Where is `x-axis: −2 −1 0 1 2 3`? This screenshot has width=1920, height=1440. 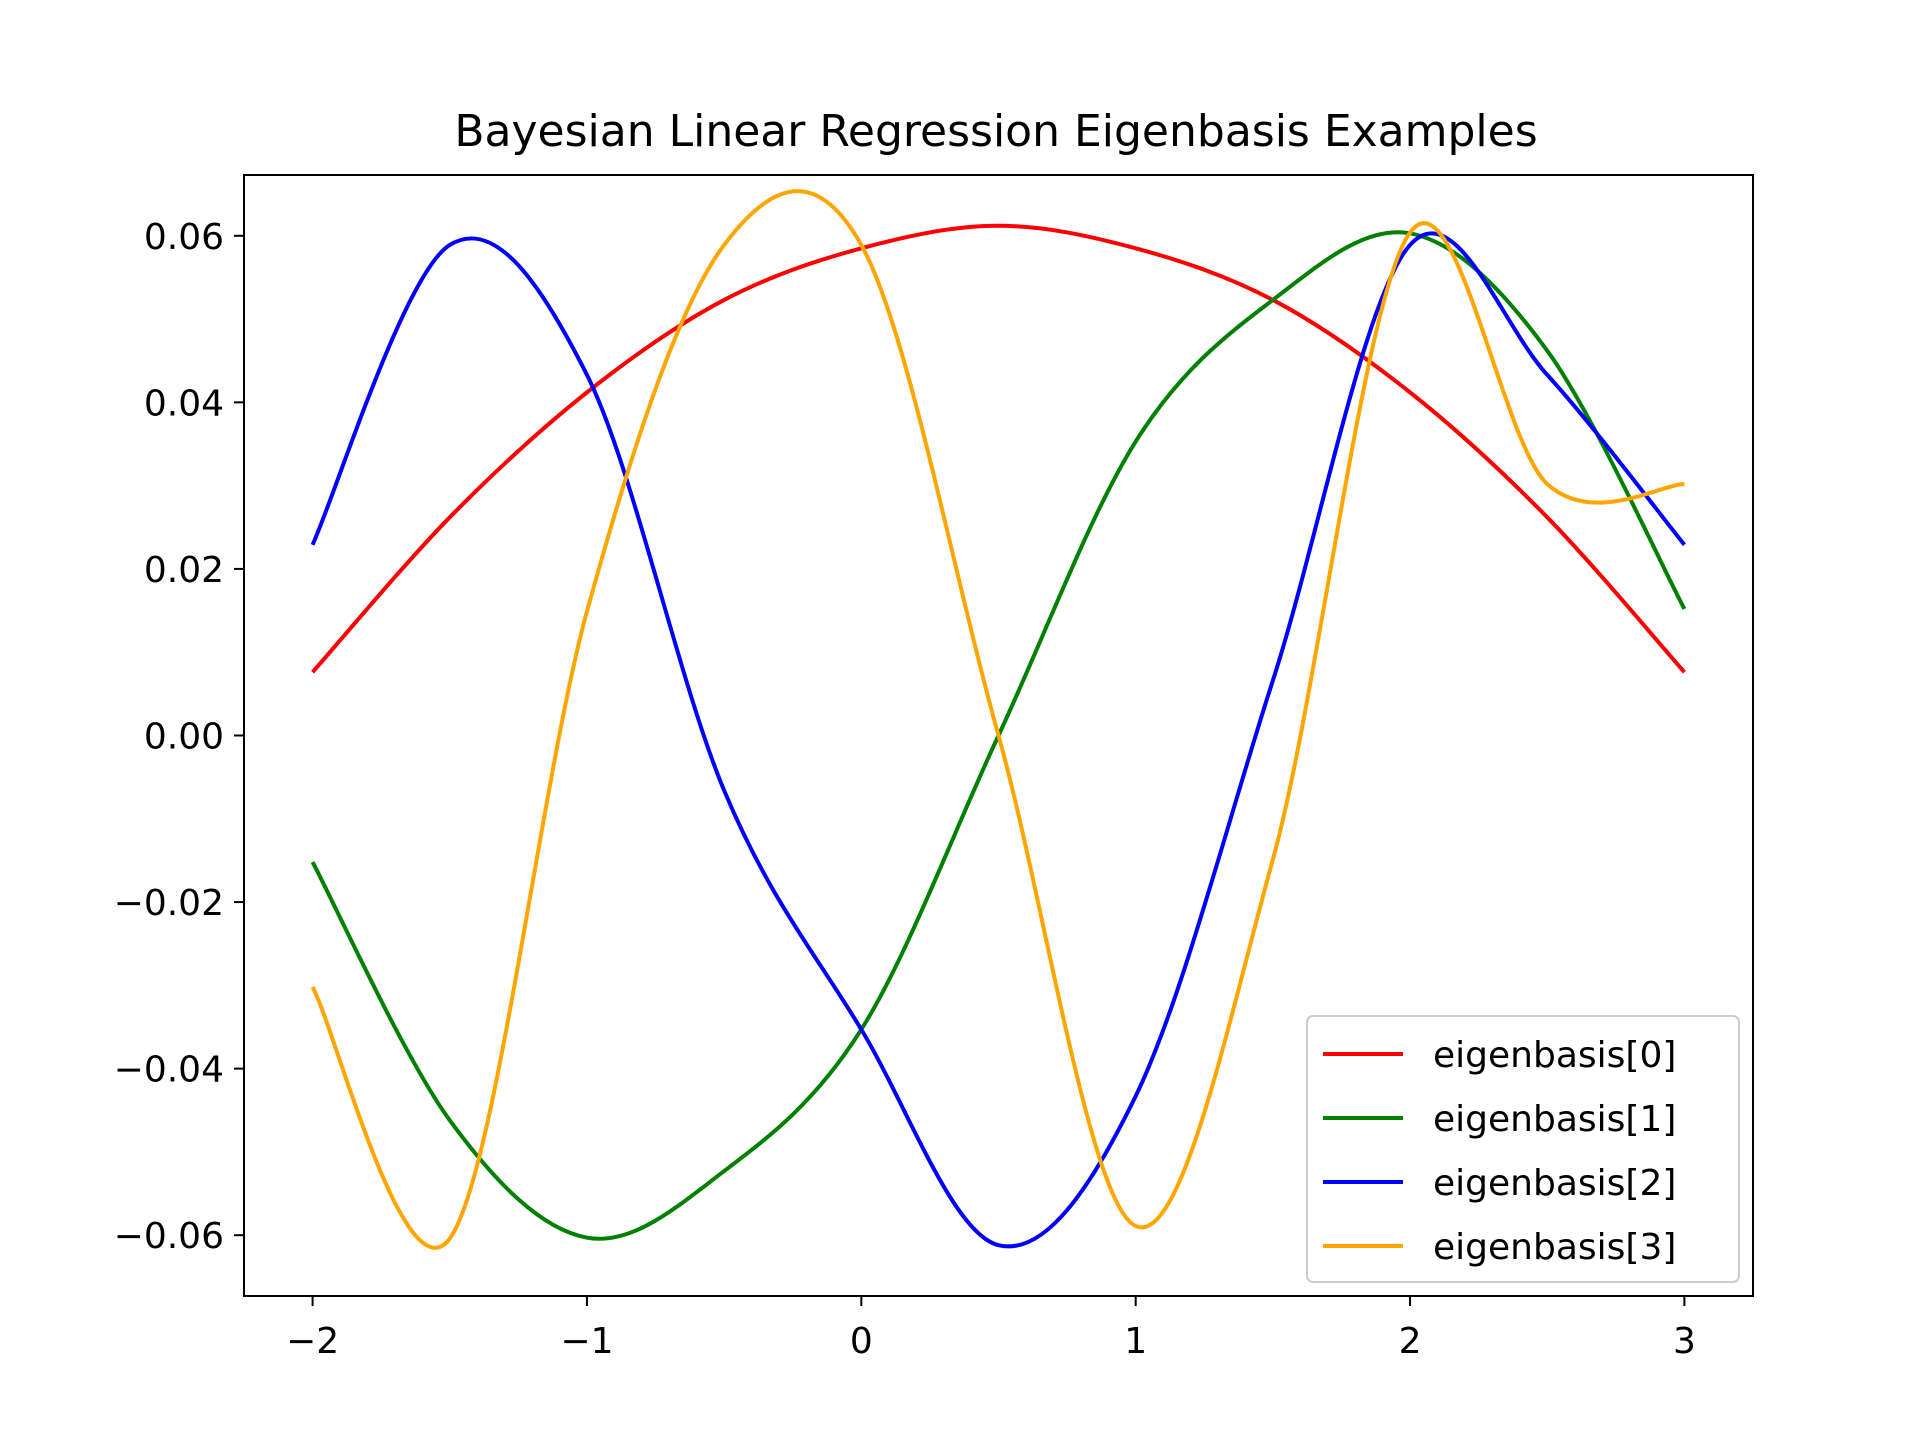 x-axis: −2 −1 0 1 2 3 is located at coordinates (991, 1329).